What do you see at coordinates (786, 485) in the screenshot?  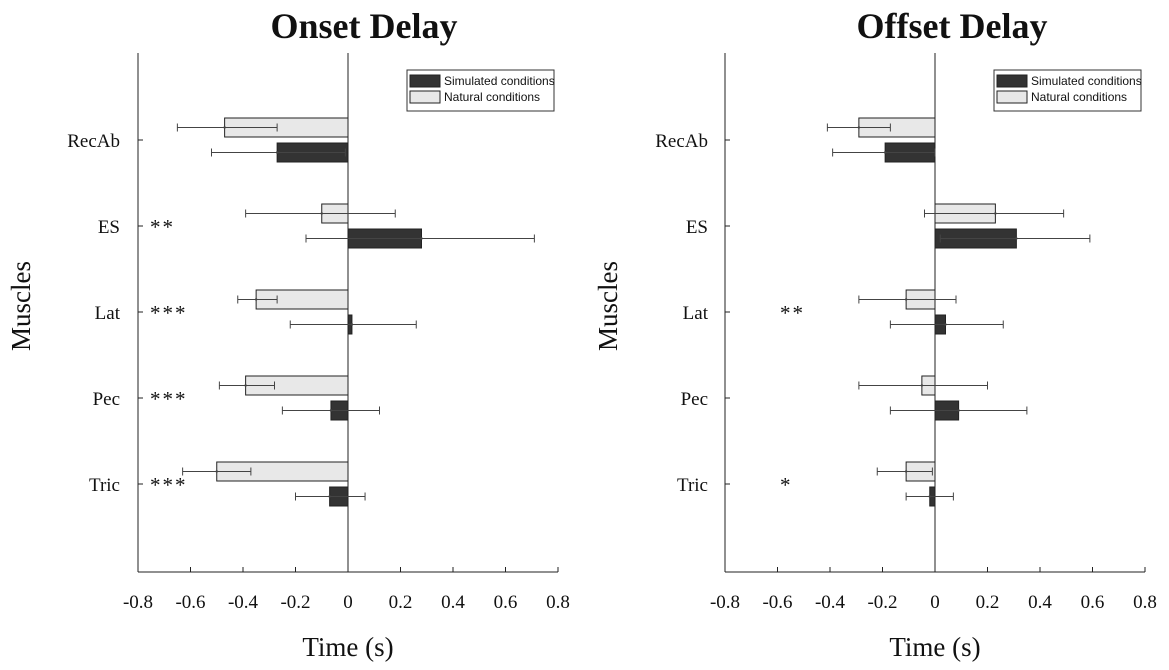 I see `significance-marker: *` at bounding box center [786, 485].